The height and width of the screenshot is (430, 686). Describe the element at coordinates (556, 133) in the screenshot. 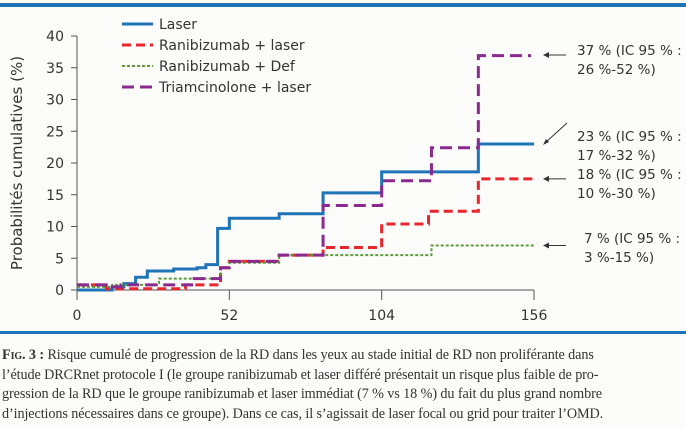

I see `annotation-arrow` at that location.